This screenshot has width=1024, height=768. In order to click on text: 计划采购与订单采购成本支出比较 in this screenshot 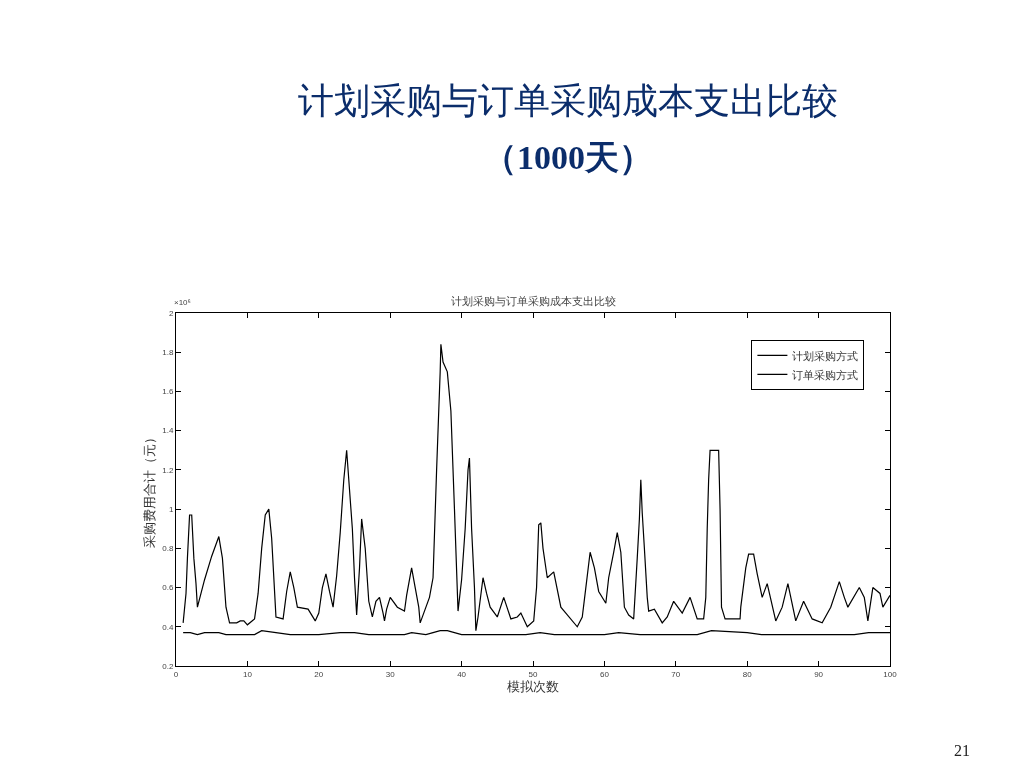, I will do `click(533, 301)`.